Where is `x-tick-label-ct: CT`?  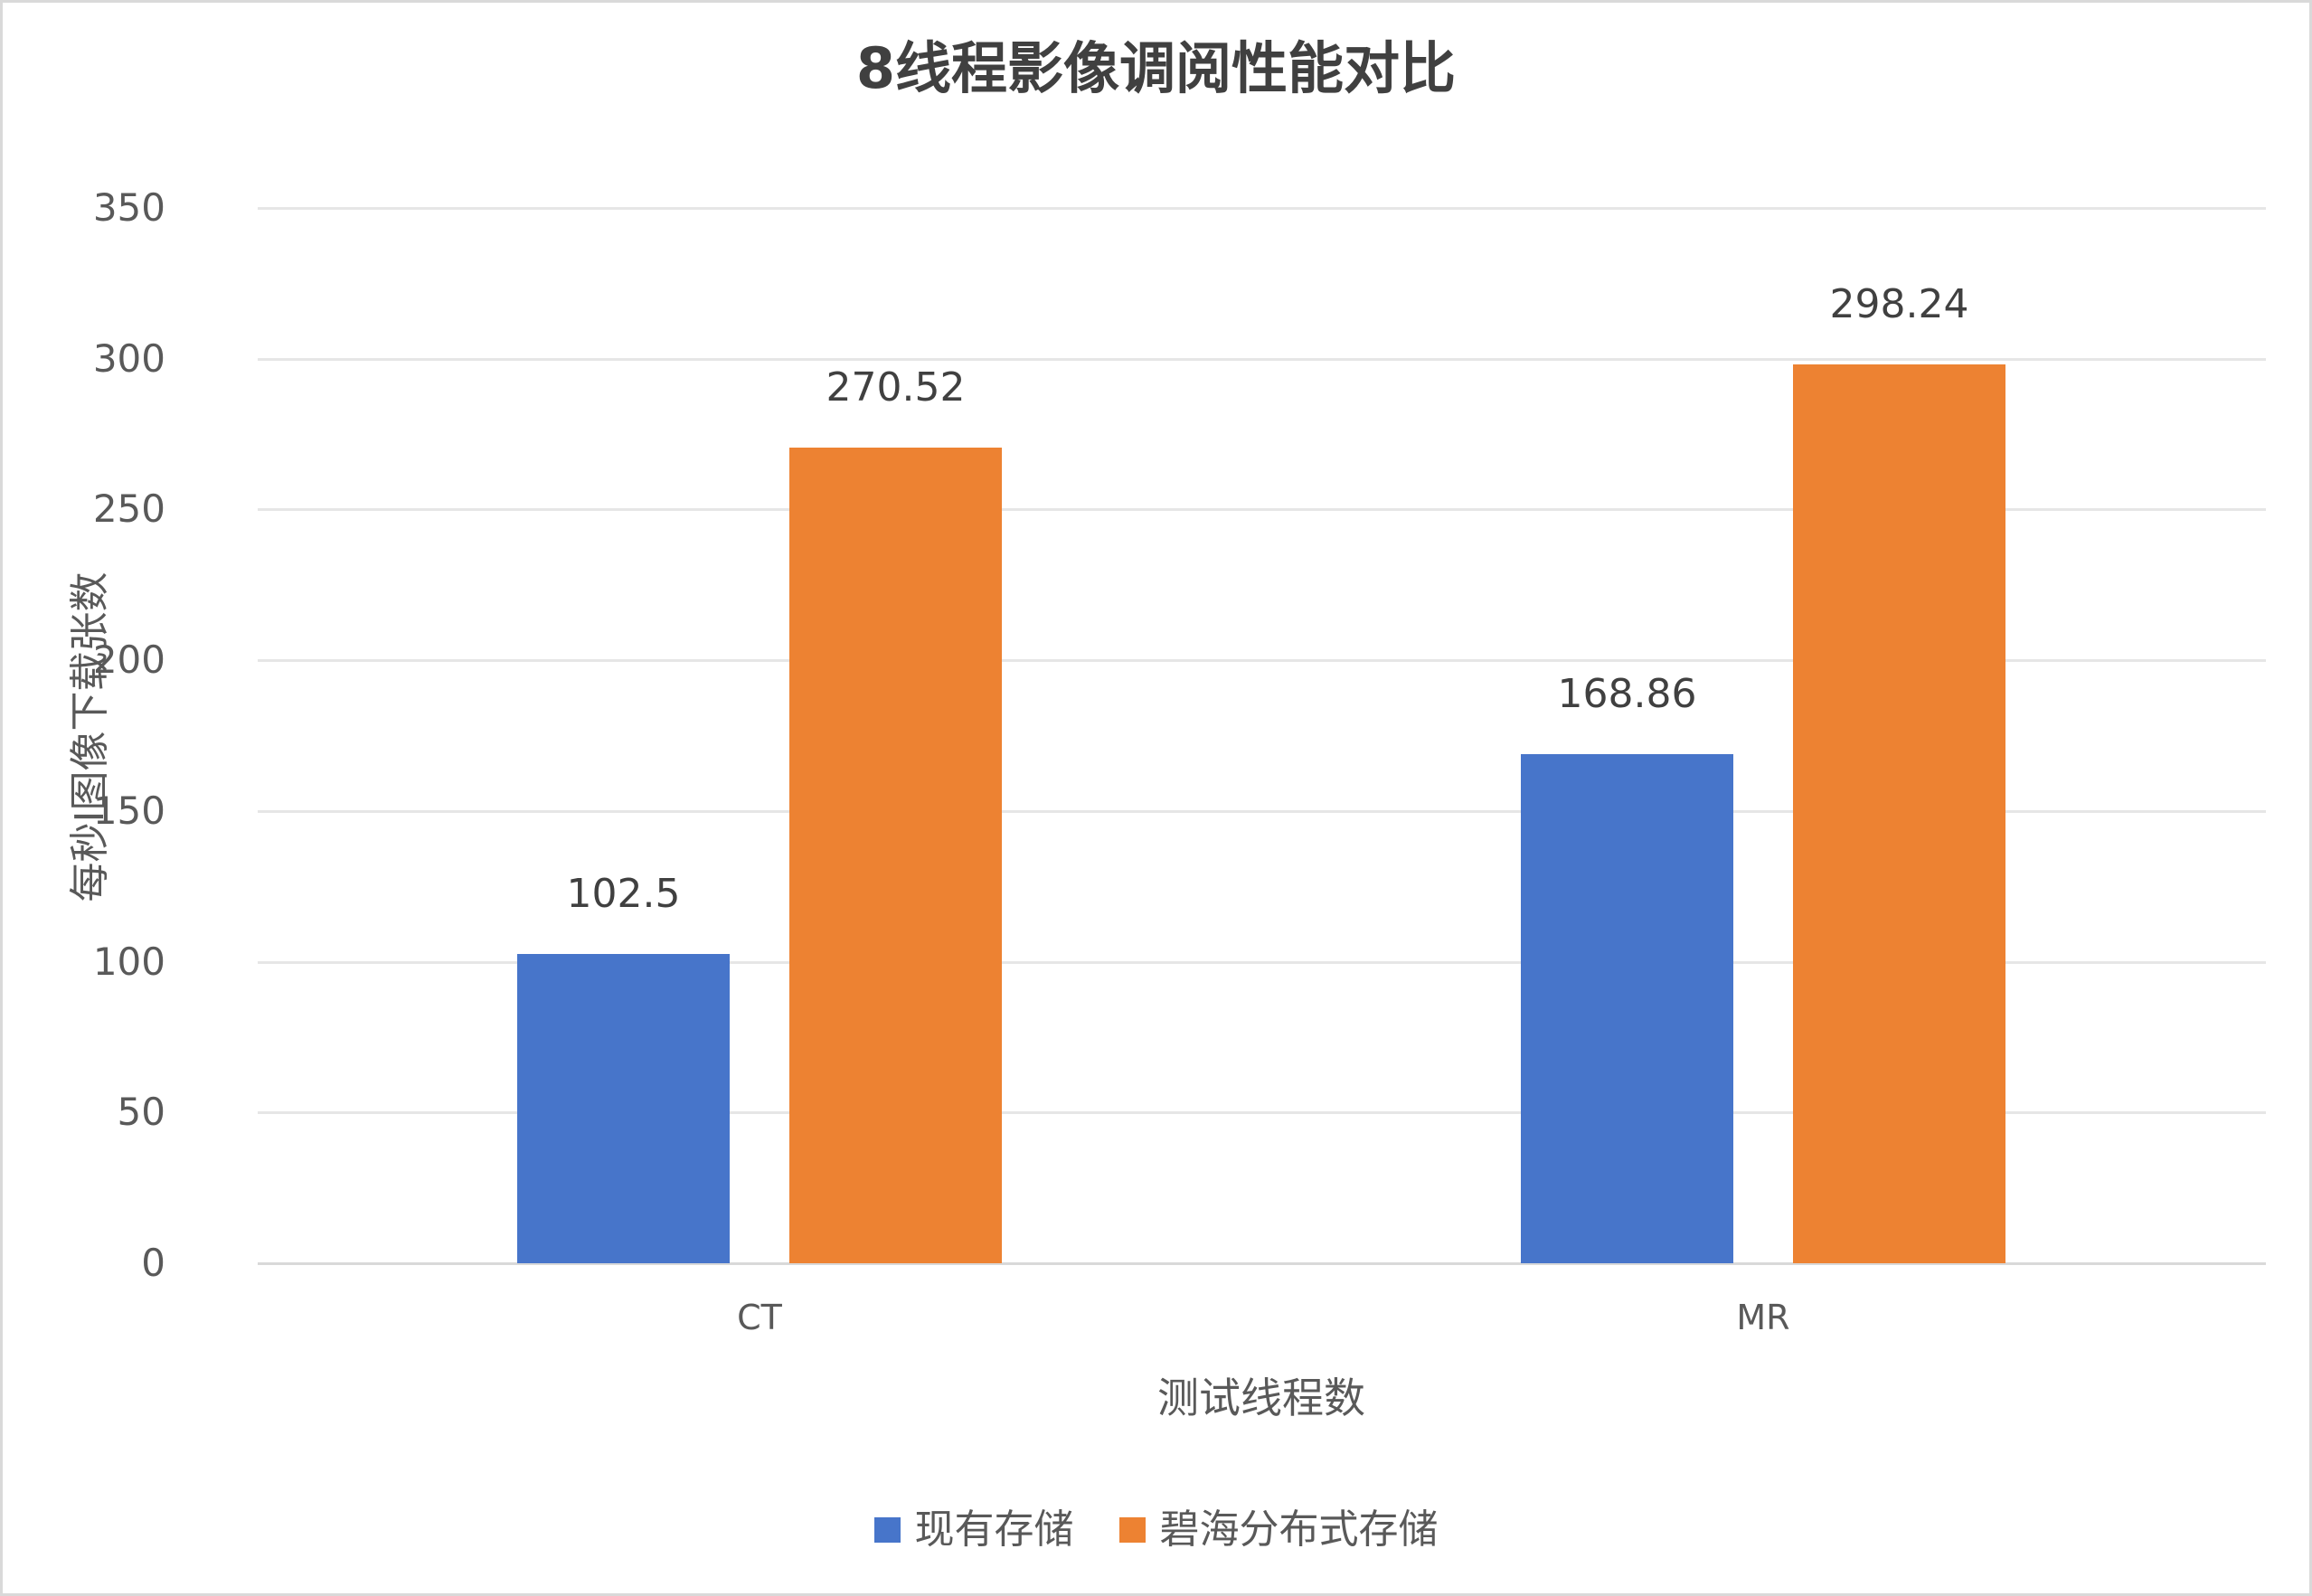 x-tick-label-ct: CT is located at coordinates (759, 1318).